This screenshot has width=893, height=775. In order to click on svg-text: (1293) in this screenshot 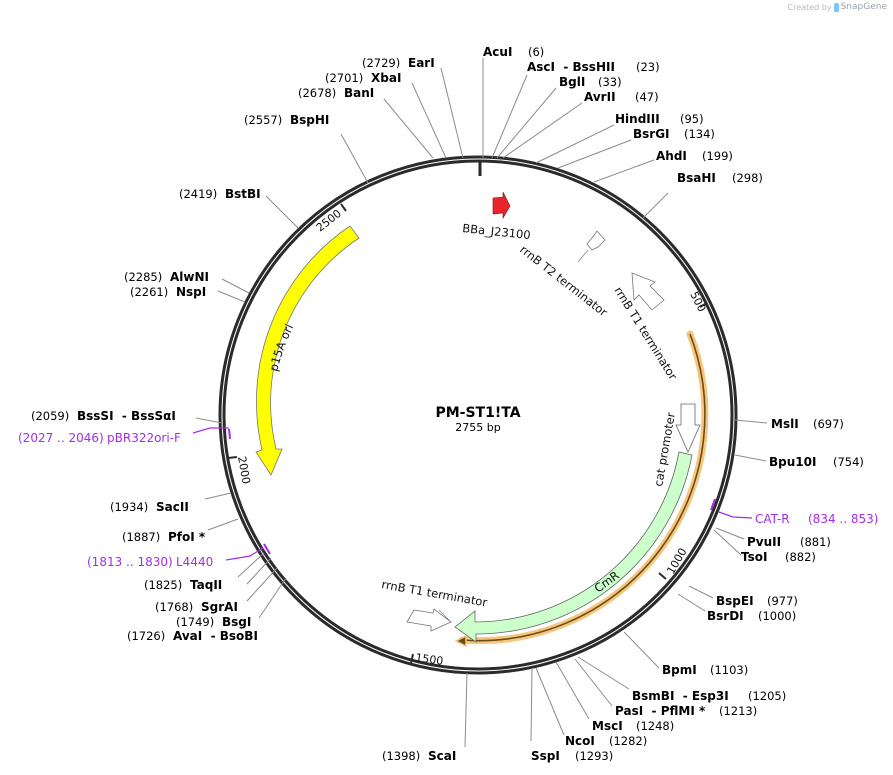, I will do `click(594, 756)`.